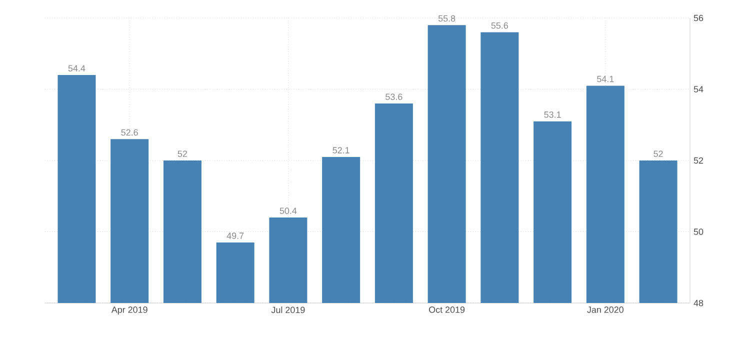 The width and height of the screenshot is (730, 340). Describe the element at coordinates (605, 79) in the screenshot. I see `data-label: 54.1` at that location.